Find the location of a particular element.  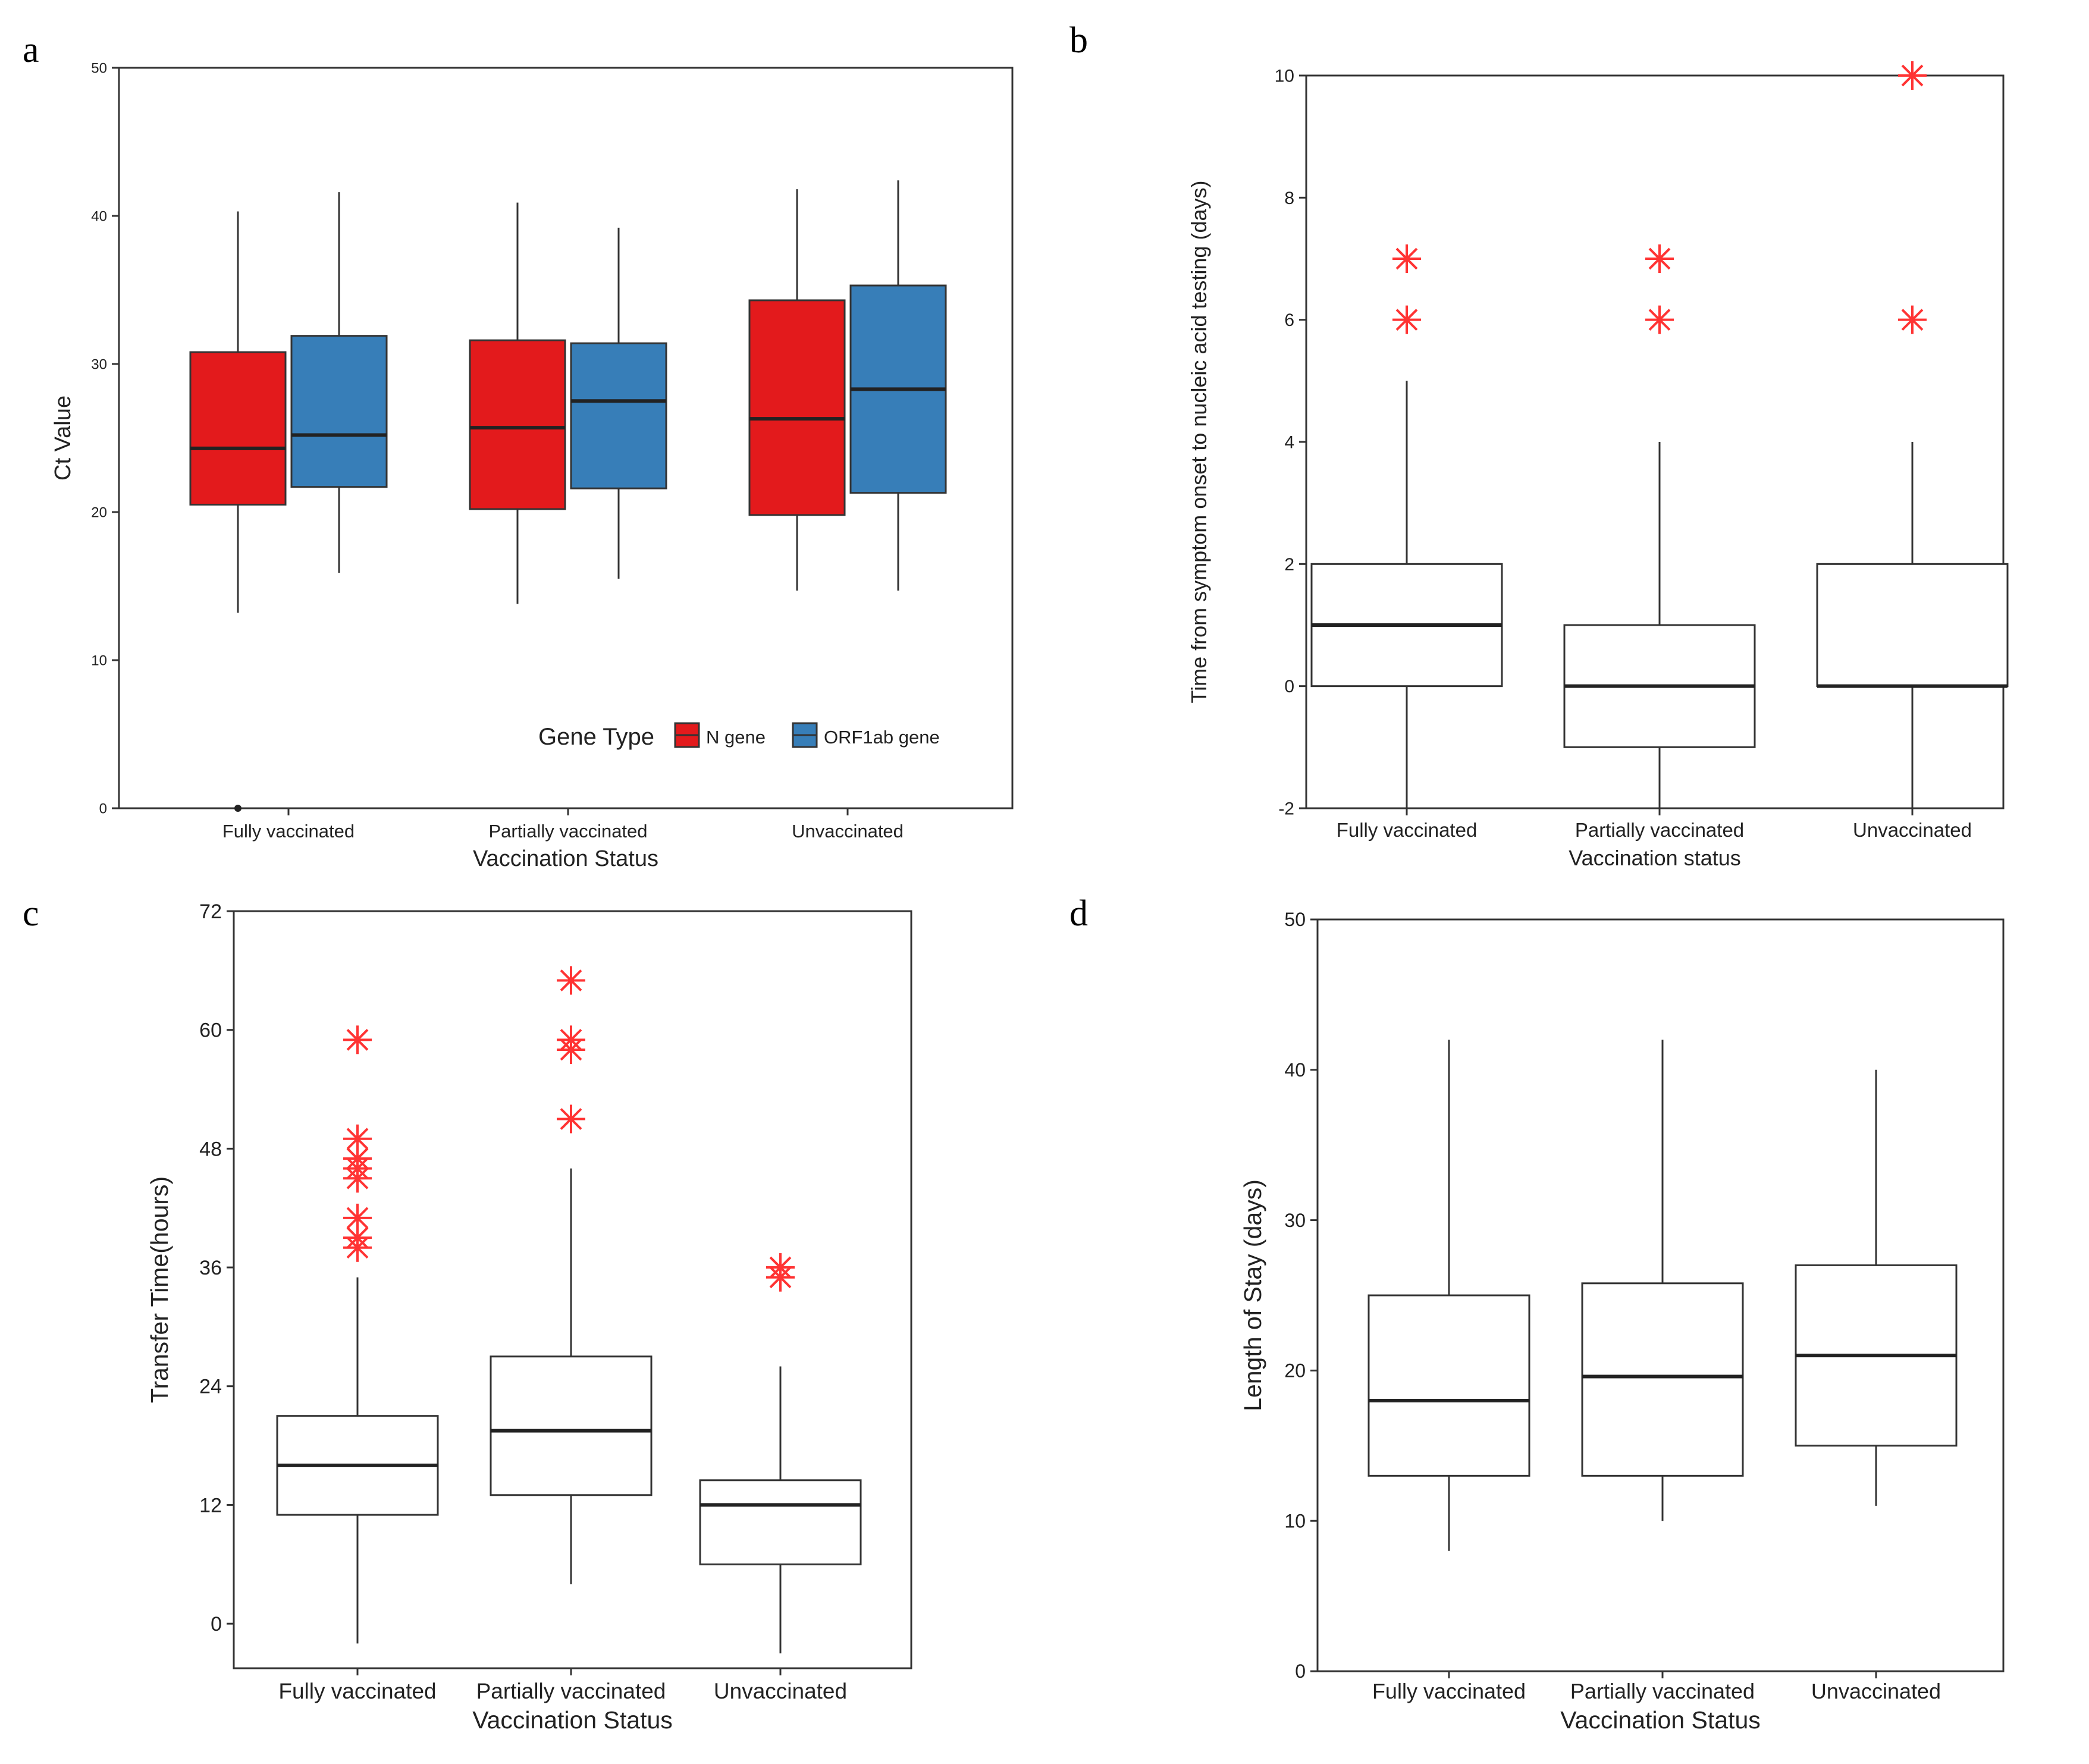

panel-letter-b: b is located at coordinates (1078, 40).